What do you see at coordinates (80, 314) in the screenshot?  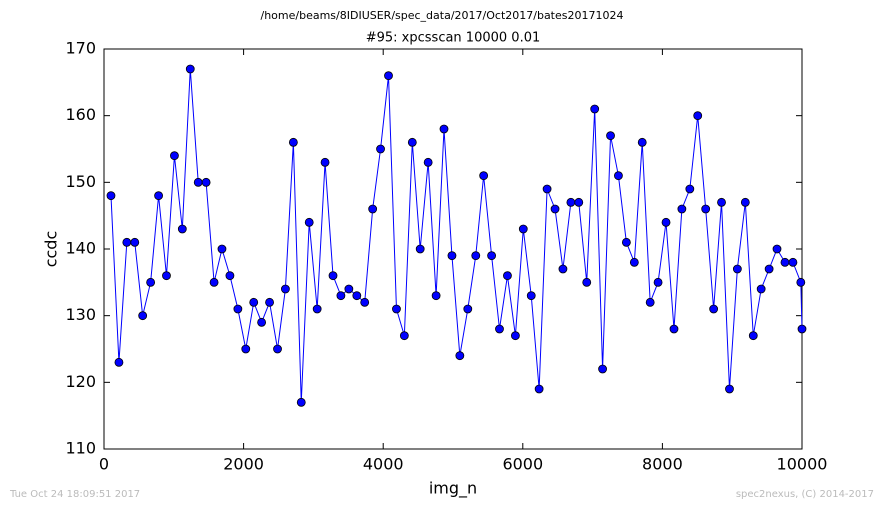 I see `y-tick-label: 130` at bounding box center [80, 314].